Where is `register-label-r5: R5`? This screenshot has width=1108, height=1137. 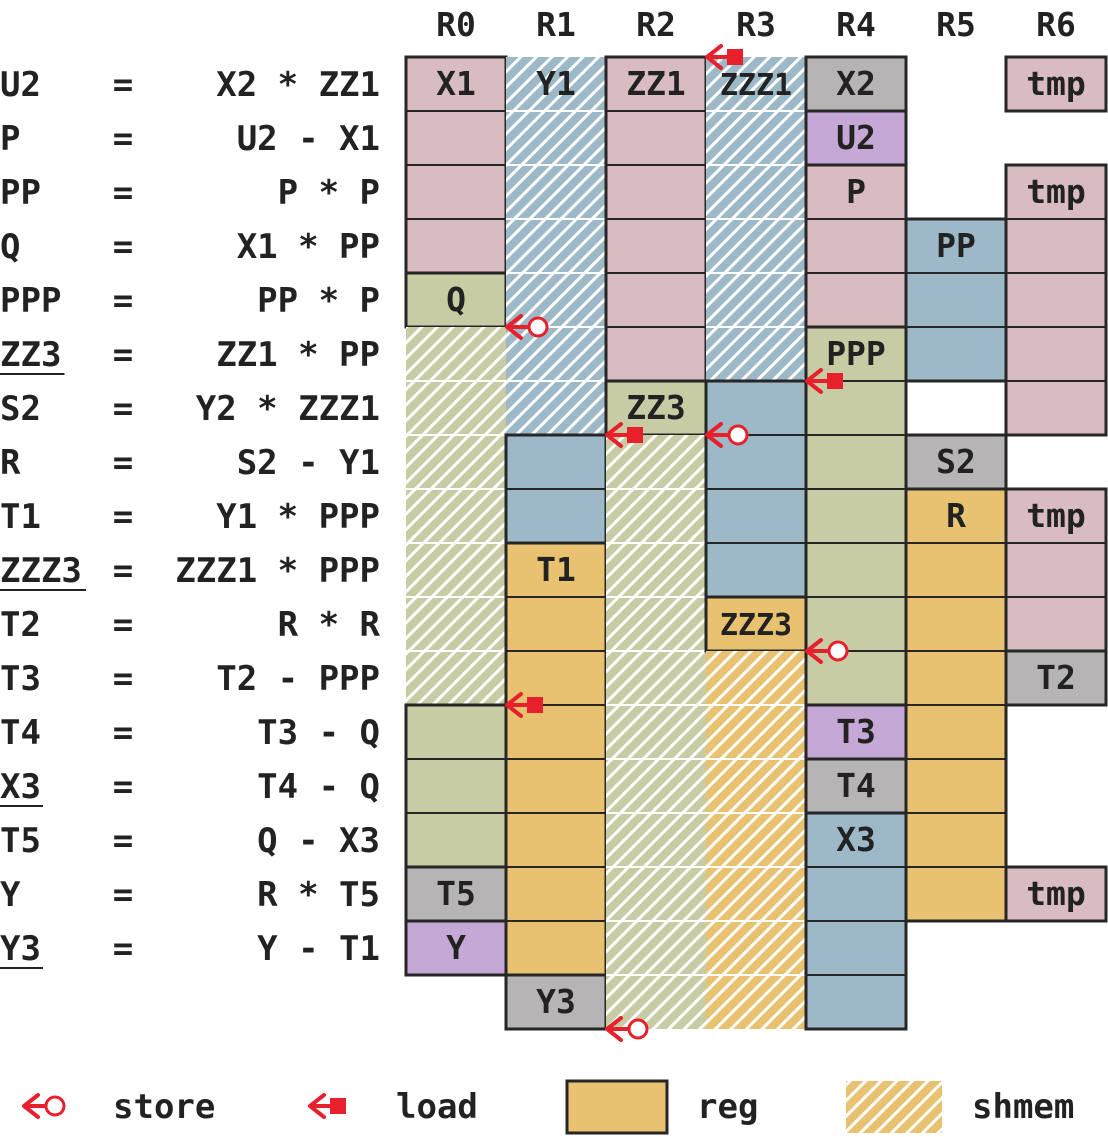
register-label-r5: R5 is located at coordinates (956, 24).